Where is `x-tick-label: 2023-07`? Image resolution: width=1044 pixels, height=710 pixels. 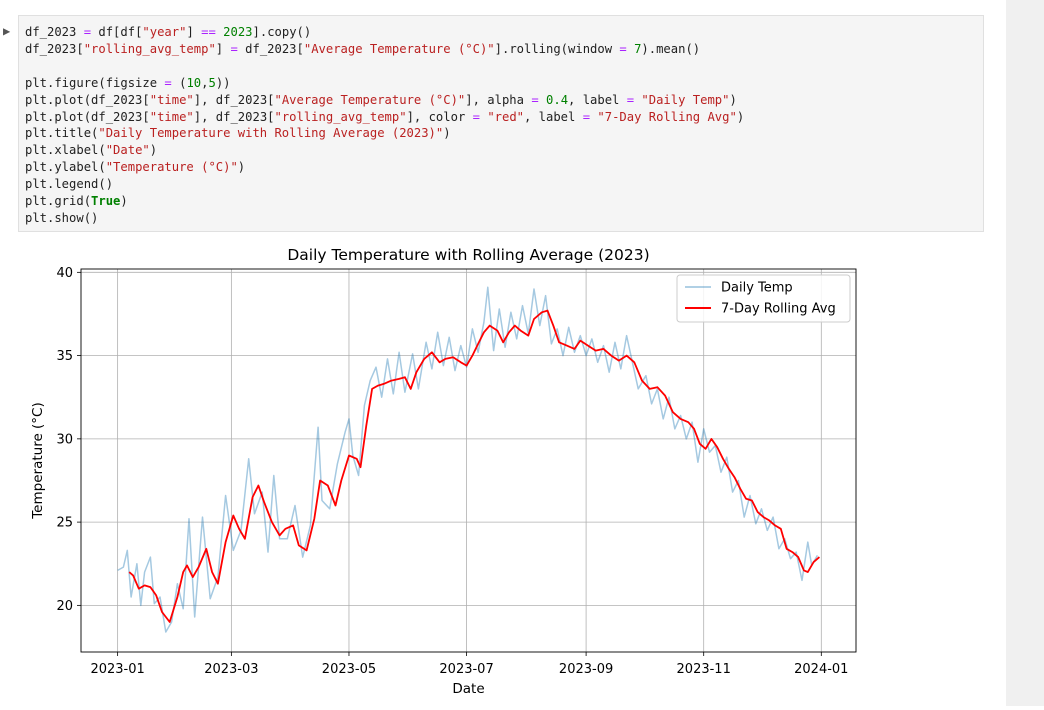
x-tick-label: 2023-07 is located at coordinates (466, 669).